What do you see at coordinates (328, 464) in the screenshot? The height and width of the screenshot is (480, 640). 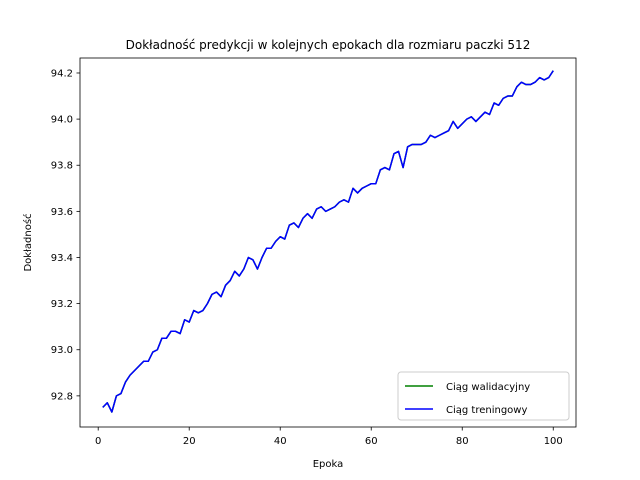 I see `x-axis-label: Epoka` at bounding box center [328, 464].